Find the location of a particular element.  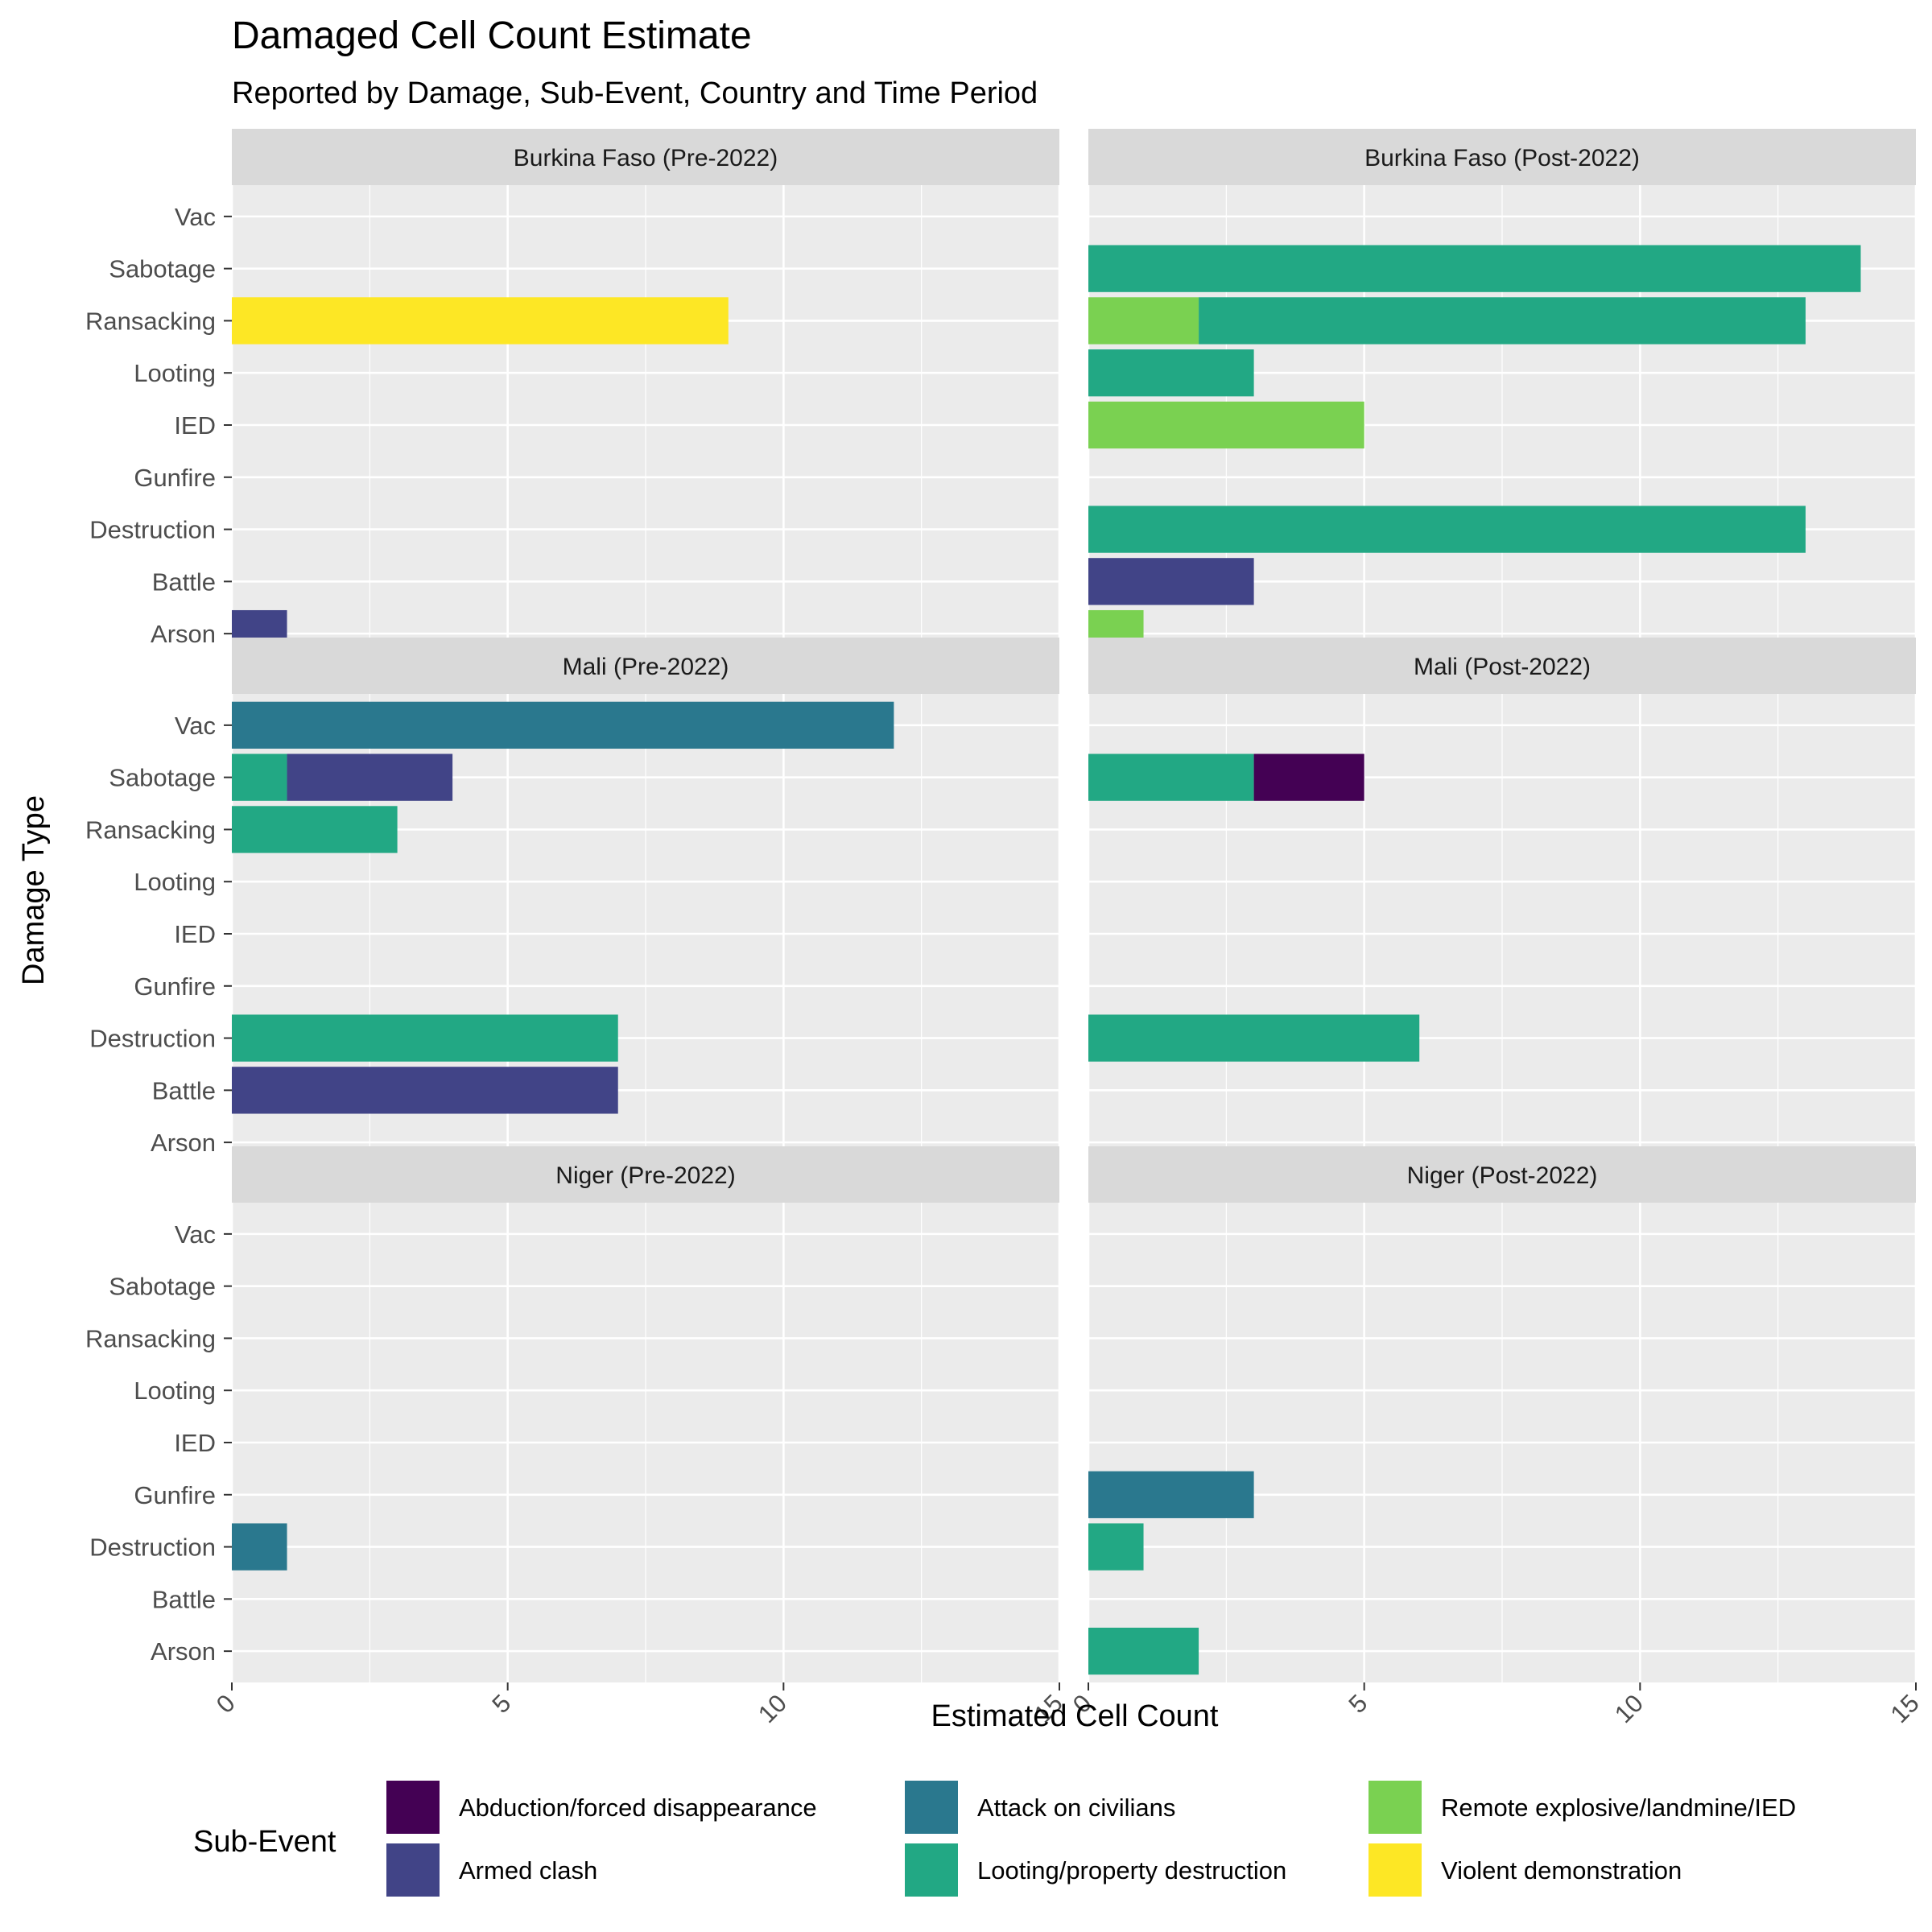

facet-panel: Mali (Post-2022) is located at coordinates (1502, 906).